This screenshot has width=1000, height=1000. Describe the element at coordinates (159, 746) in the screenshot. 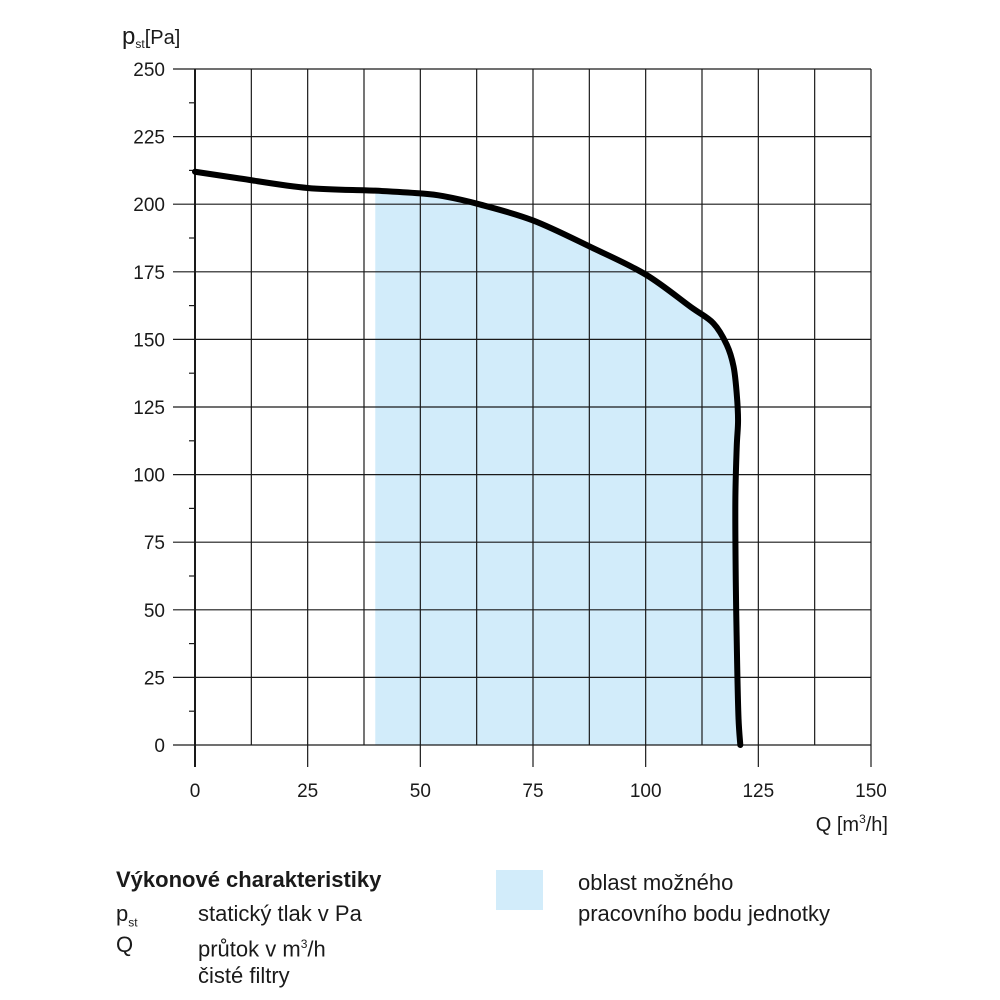

I see `y-tick-label: 0` at that location.